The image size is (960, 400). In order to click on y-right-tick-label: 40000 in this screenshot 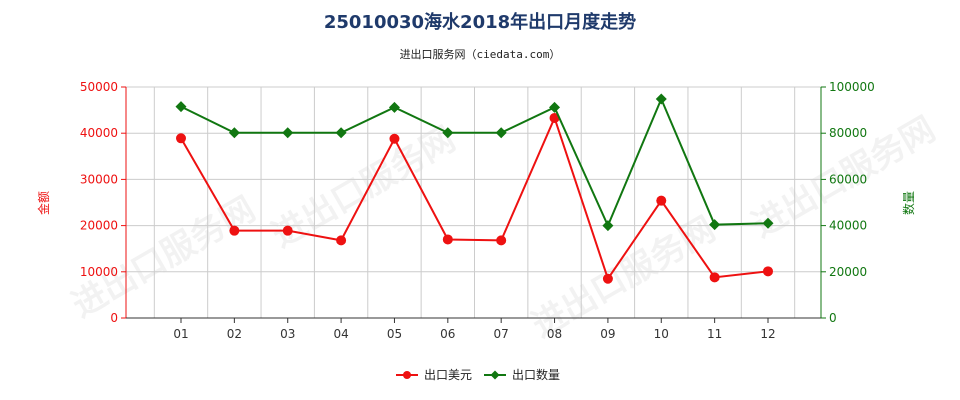, I will do `click(848, 226)`.